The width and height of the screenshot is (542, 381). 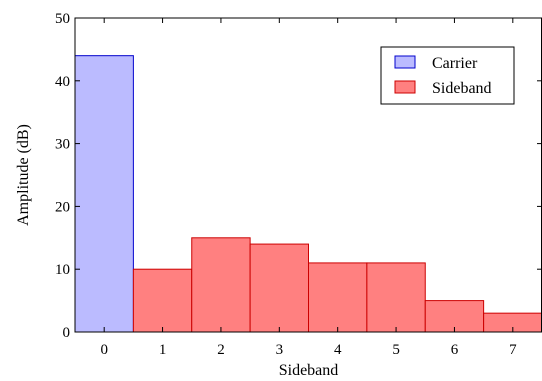 I want to click on x-tick-label: 1, so click(x=163, y=350).